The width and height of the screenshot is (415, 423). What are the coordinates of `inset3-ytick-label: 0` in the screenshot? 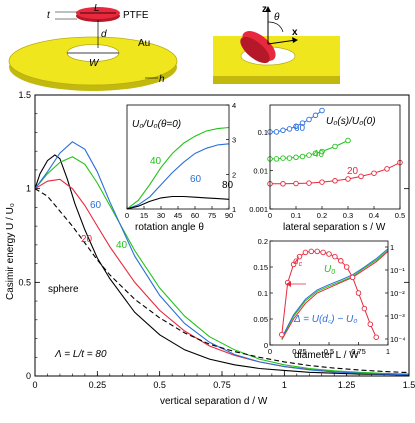 It's located at (266, 345).